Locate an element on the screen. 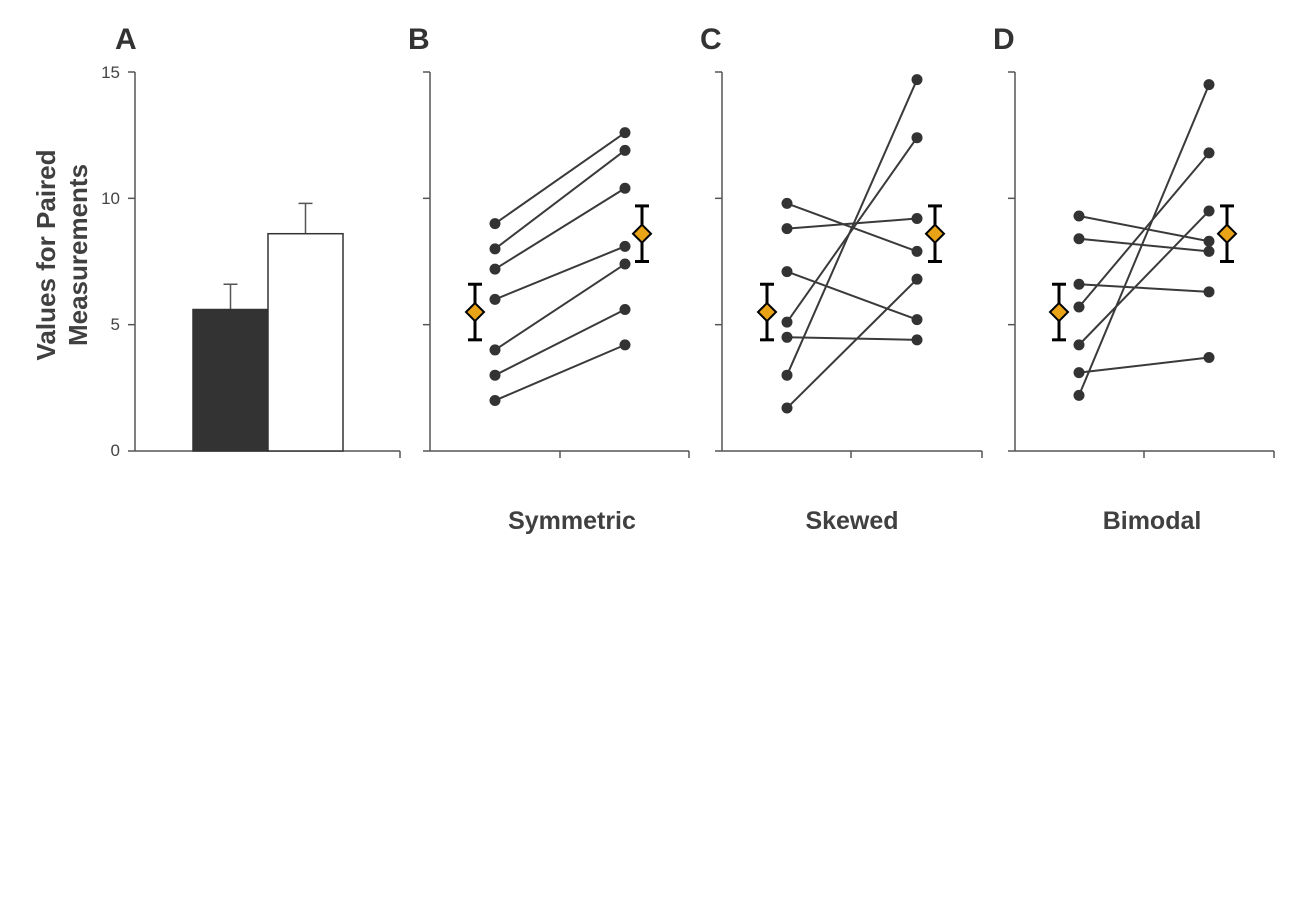  y-tick-label: 15 is located at coordinates (110, 72).